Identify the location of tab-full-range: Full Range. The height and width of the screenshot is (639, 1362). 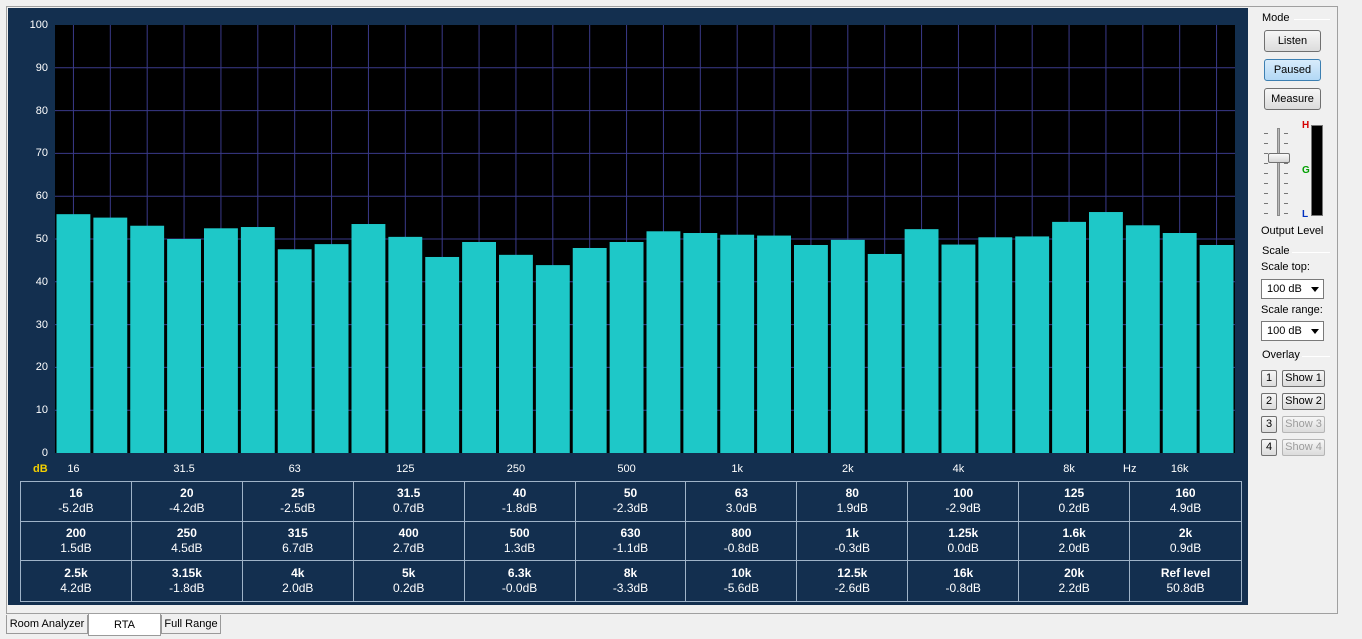
(191, 624).